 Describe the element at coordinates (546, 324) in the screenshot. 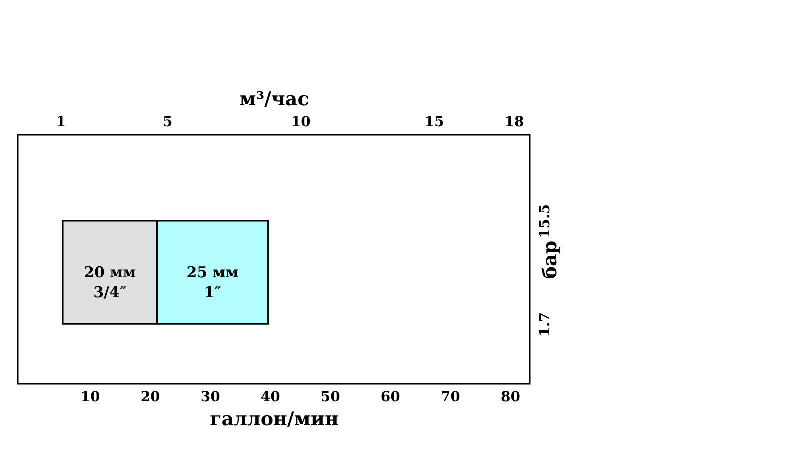

I see `y-tick-label: 1.7` at that location.